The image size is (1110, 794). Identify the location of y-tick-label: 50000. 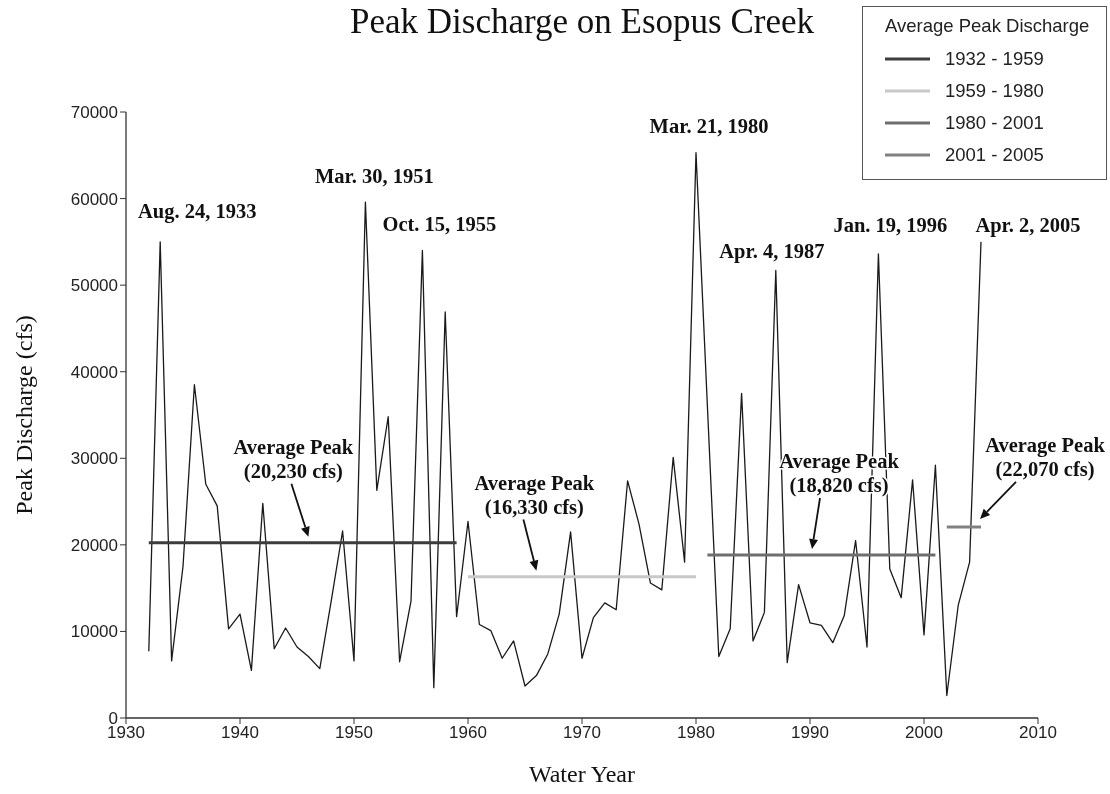
(94, 286).